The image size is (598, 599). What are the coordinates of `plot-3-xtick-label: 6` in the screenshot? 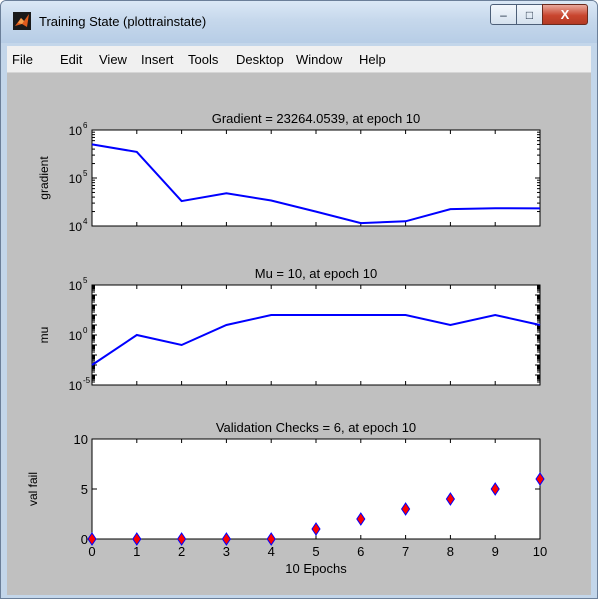 It's located at (360, 551).